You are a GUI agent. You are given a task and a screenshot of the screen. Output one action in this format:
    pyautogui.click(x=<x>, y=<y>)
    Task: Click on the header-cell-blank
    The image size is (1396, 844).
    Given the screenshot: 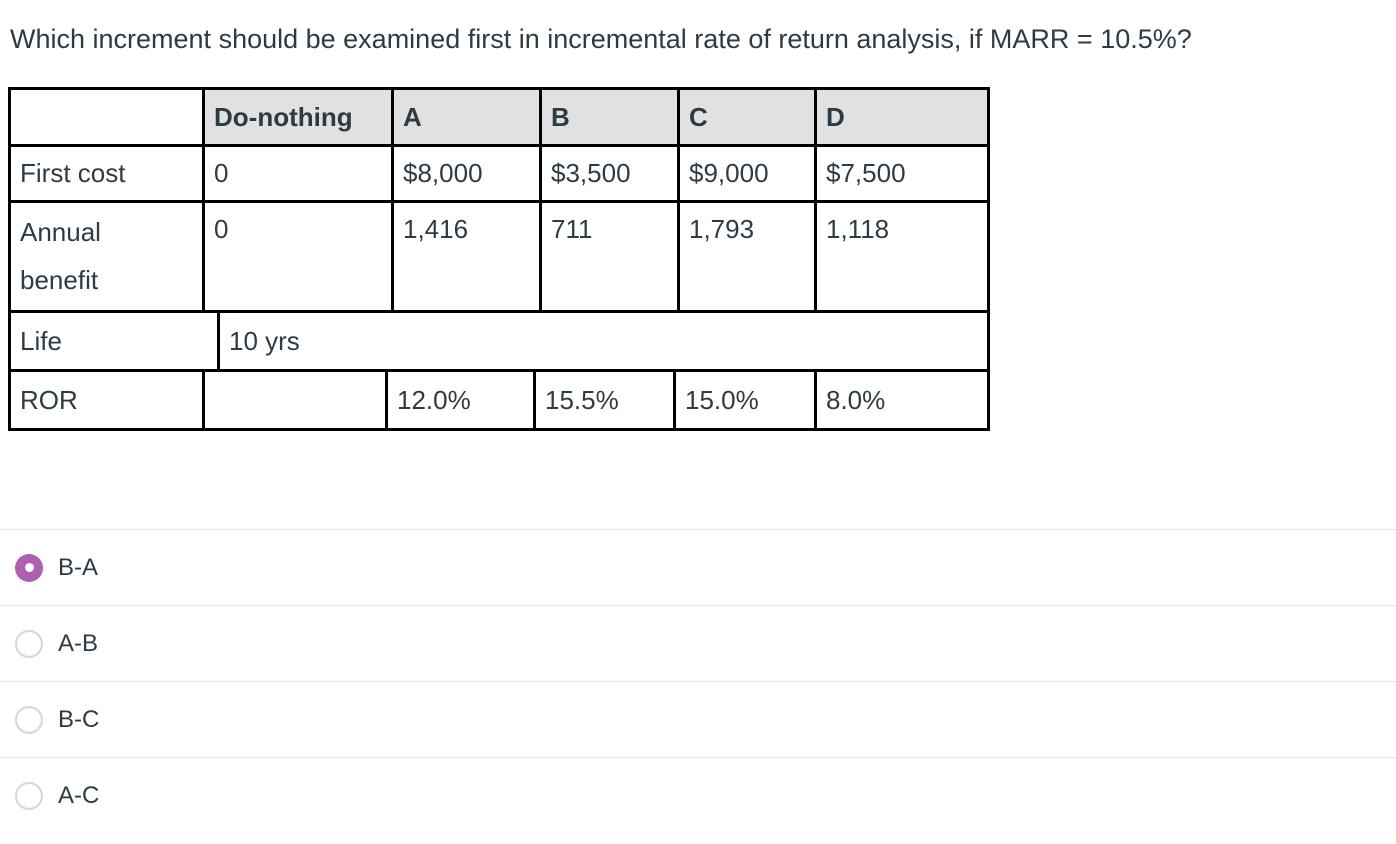 What is the action you would take?
    pyautogui.click(x=108, y=118)
    